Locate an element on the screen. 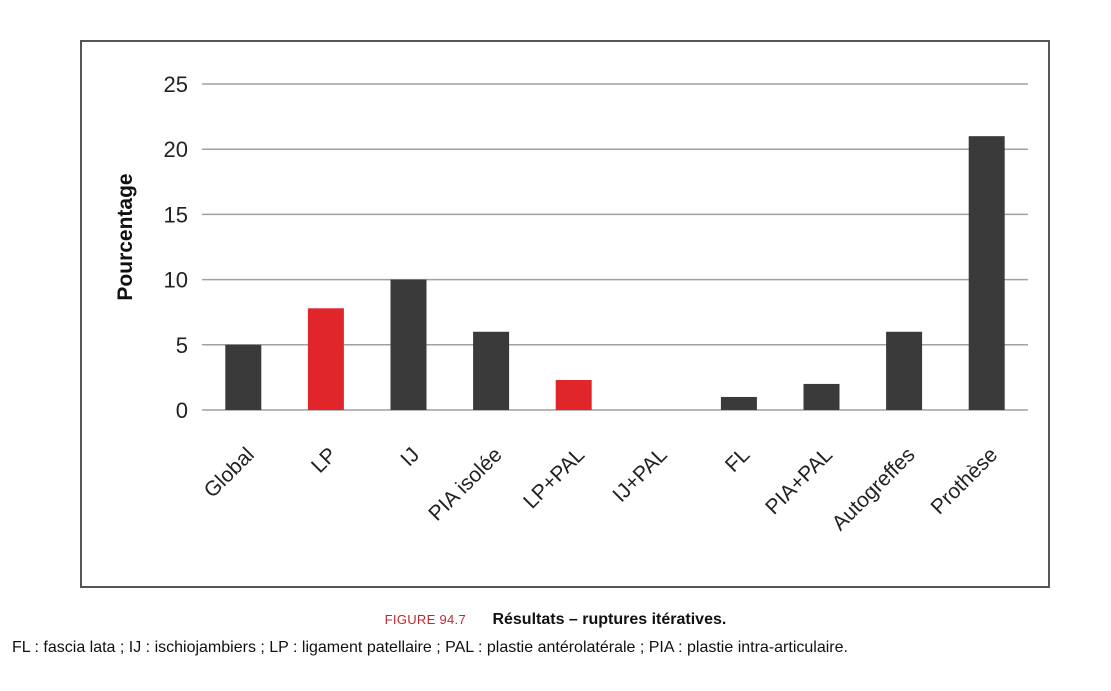 Image resolution: width=1111 pixels, height=691 pixels. y-tick-label: 20 is located at coordinates (176, 149).